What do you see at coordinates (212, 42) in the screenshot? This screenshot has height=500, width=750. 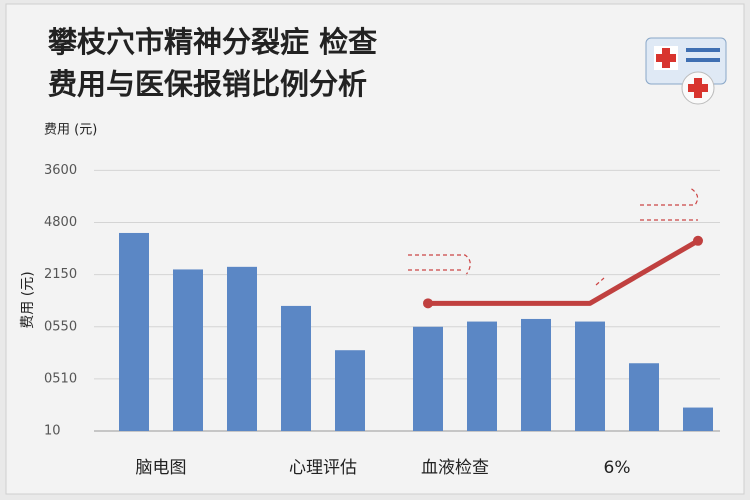 I see `chart-title: 攀枝穴市精神分裂症 检查` at bounding box center [212, 42].